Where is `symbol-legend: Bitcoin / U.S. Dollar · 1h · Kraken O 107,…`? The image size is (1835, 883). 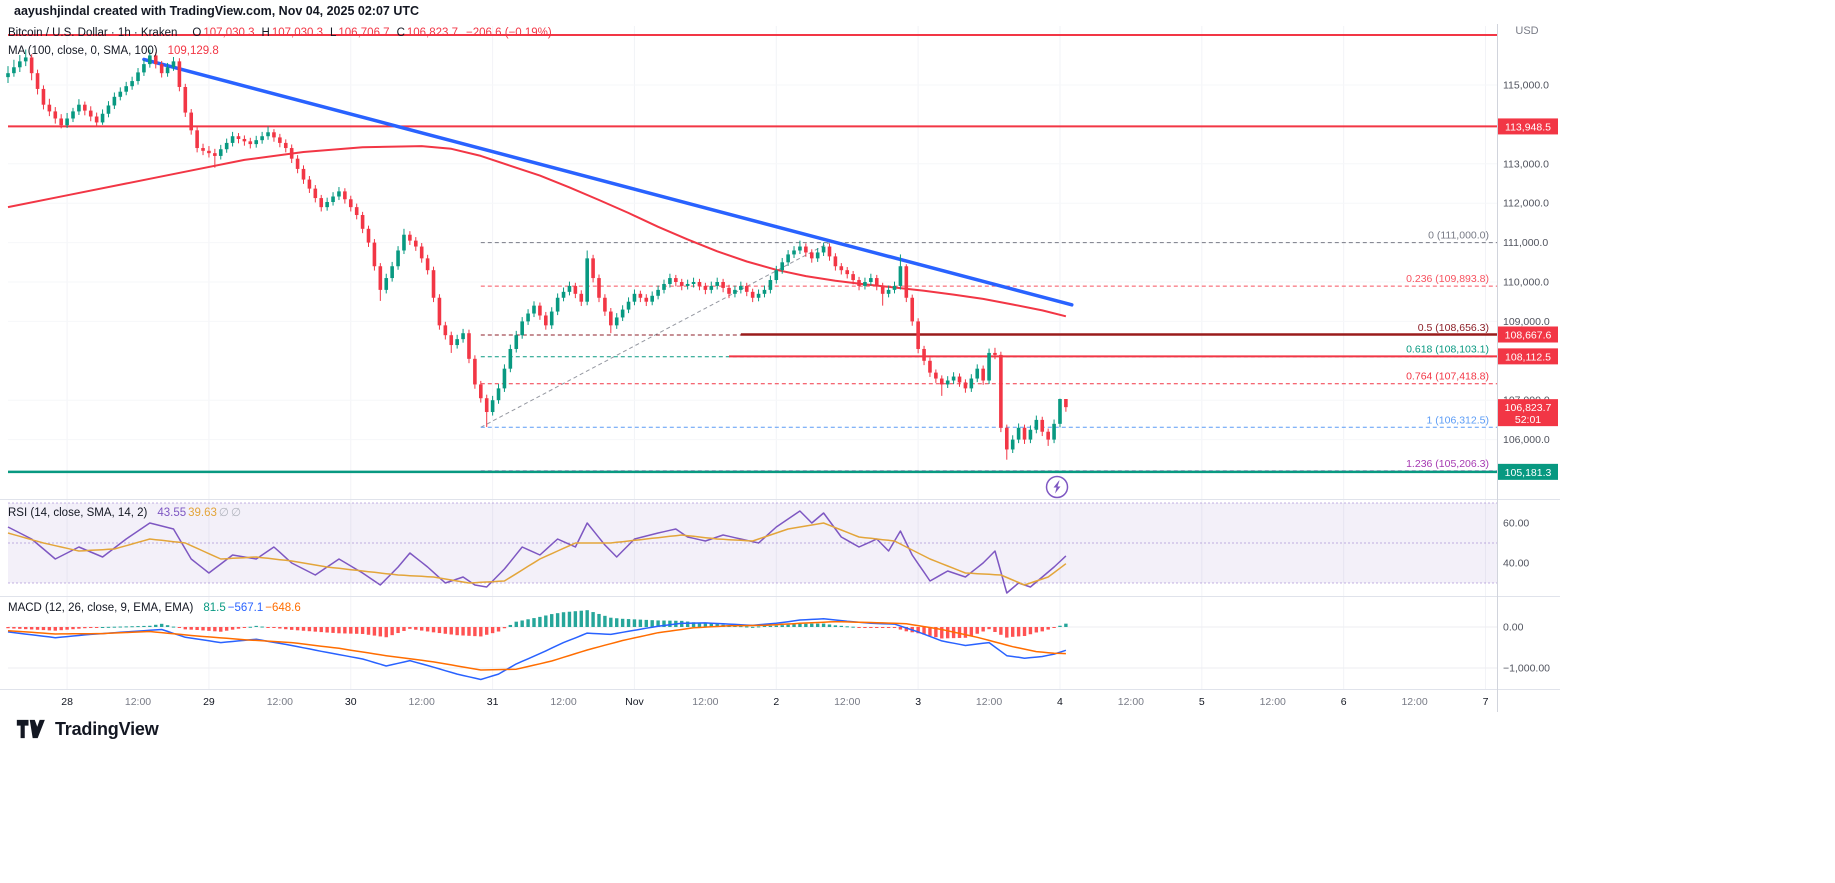 symbol-legend: Bitcoin / U.S. Dollar · 1h · Kraken O 107,… is located at coordinates (280, 33).